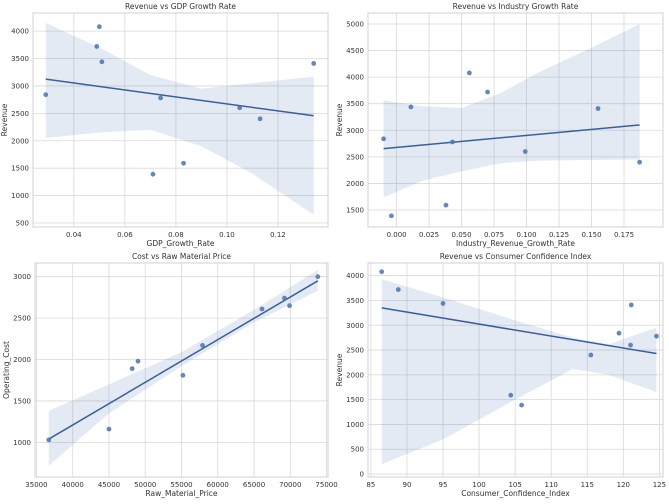 The width and height of the screenshot is (669, 504). What do you see at coordinates (515, 243) in the screenshot?
I see `x-axis-label: Industry_Revenue_Growth_Rate` at bounding box center [515, 243].